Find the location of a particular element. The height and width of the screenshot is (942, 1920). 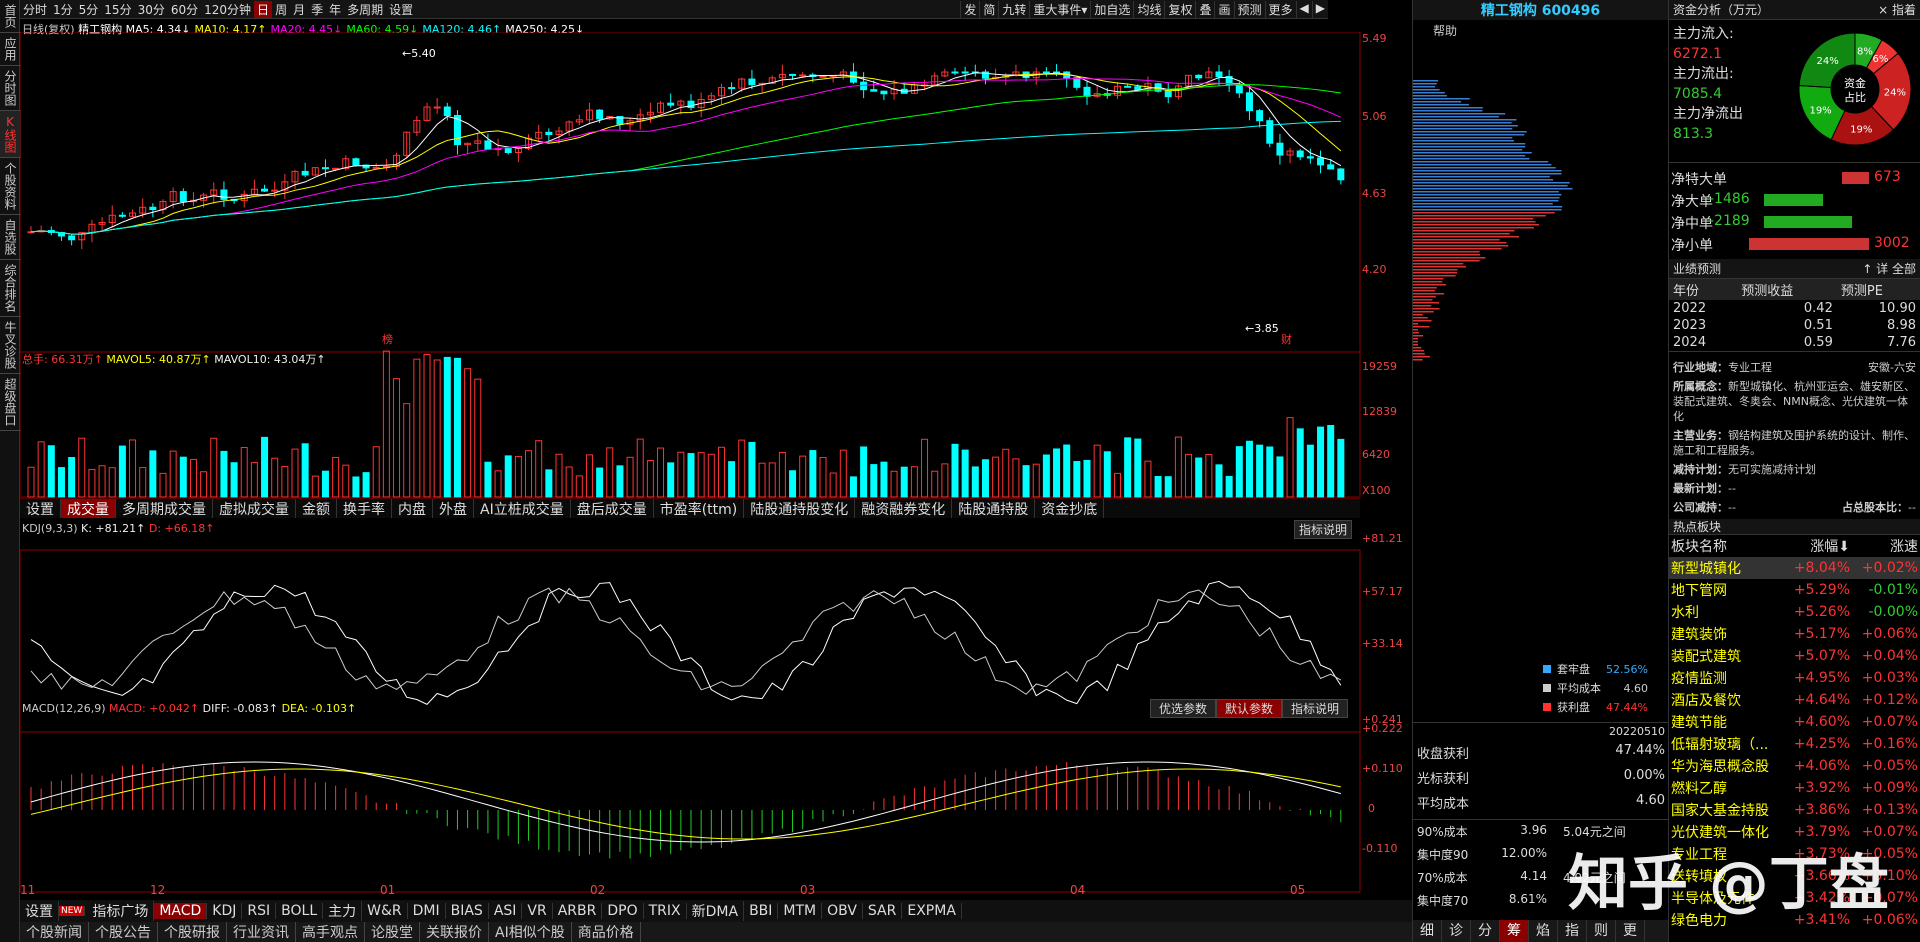

vol-tab-10: 市盈率(ttm) is located at coordinates (699, 508).